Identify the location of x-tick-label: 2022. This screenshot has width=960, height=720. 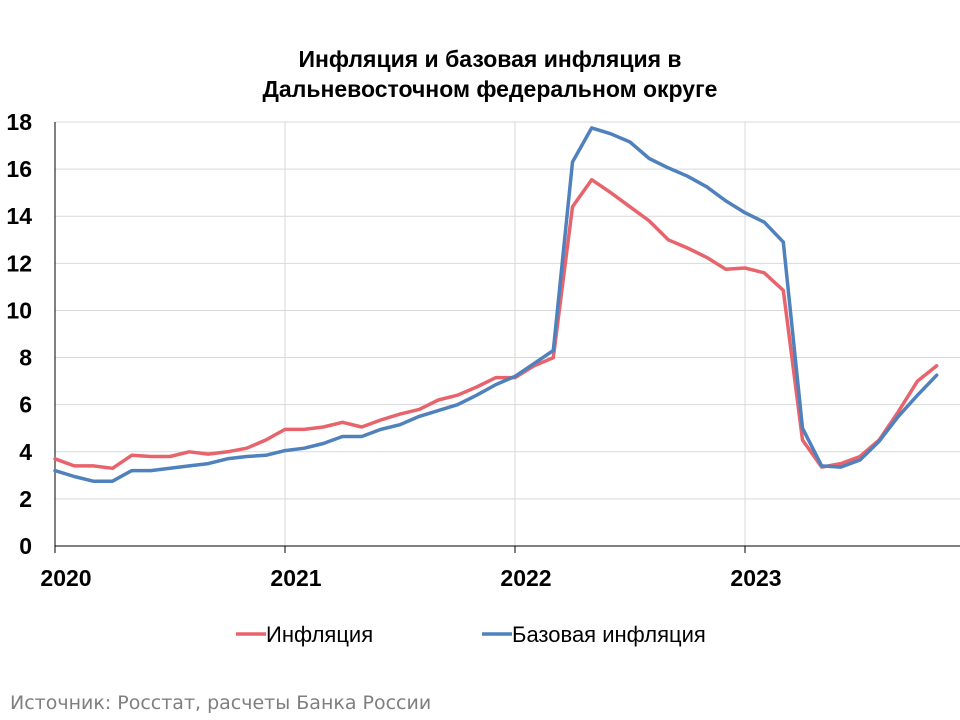
(525, 578).